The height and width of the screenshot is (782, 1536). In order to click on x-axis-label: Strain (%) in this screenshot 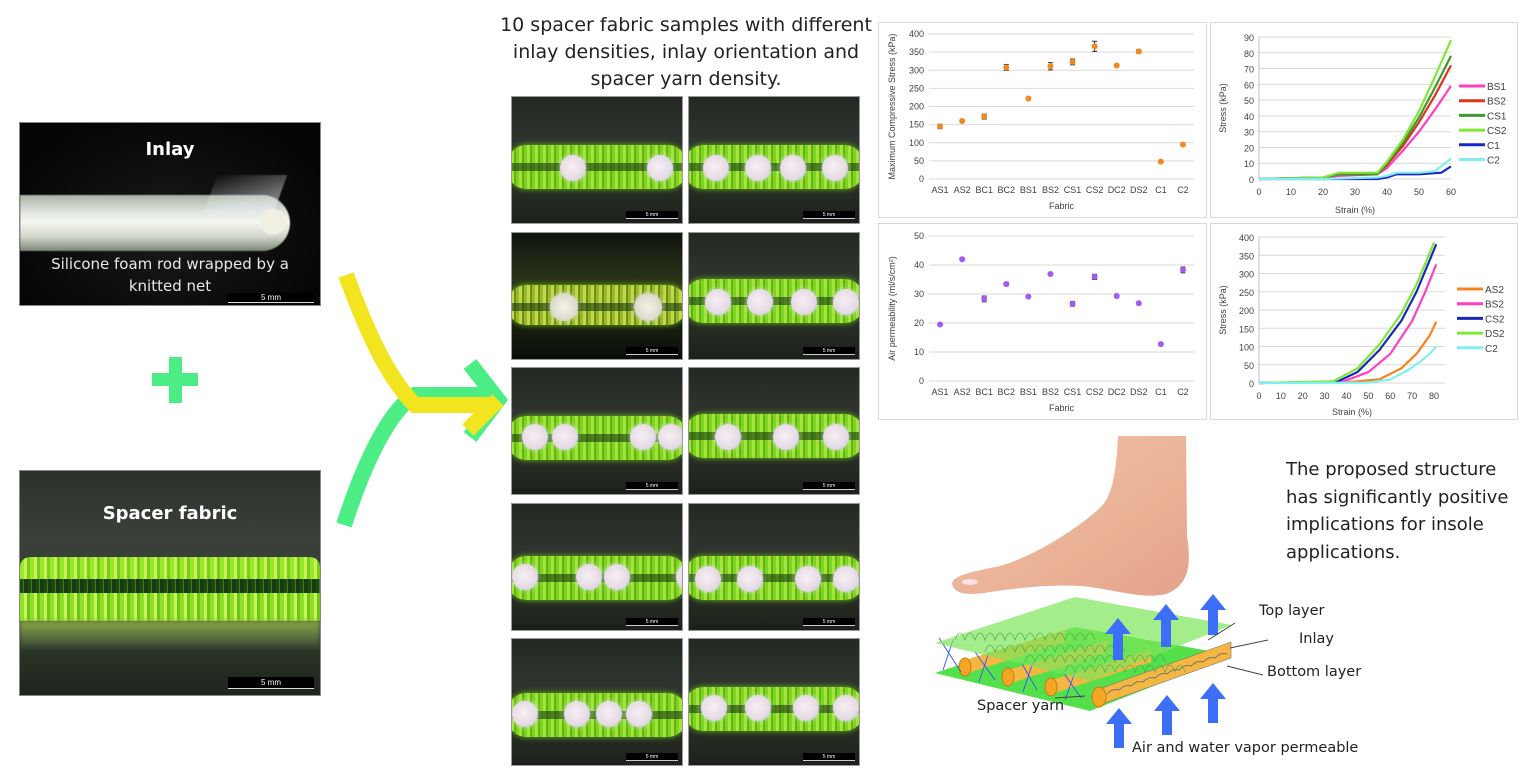, I will do `click(1352, 412)`.